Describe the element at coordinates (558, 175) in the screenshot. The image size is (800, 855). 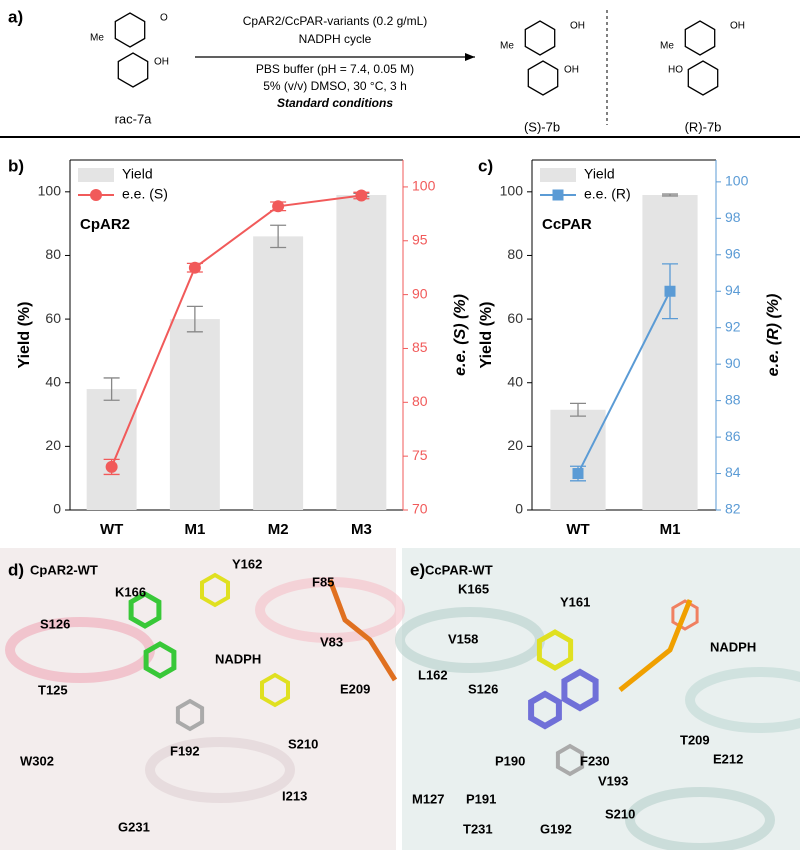
I see `legend-swatch` at that location.